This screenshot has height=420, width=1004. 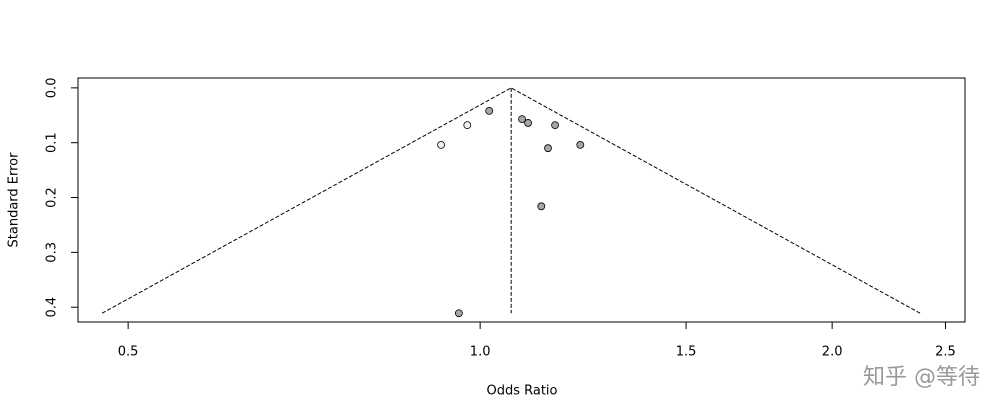 I want to click on x-tick-label: 2.0, so click(x=832, y=352).